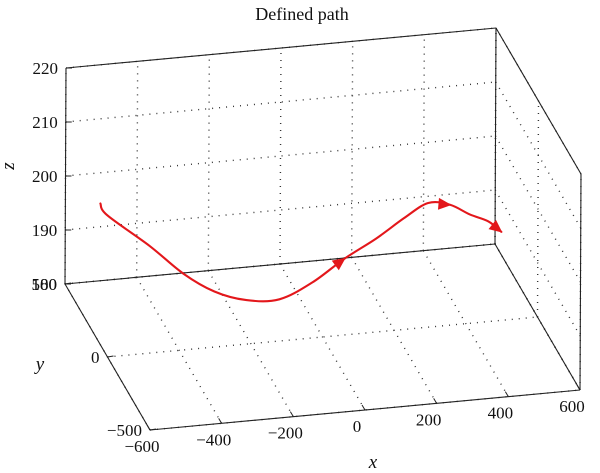 The width and height of the screenshot is (600, 473). I want to click on x-axis-label: x, so click(373, 462).